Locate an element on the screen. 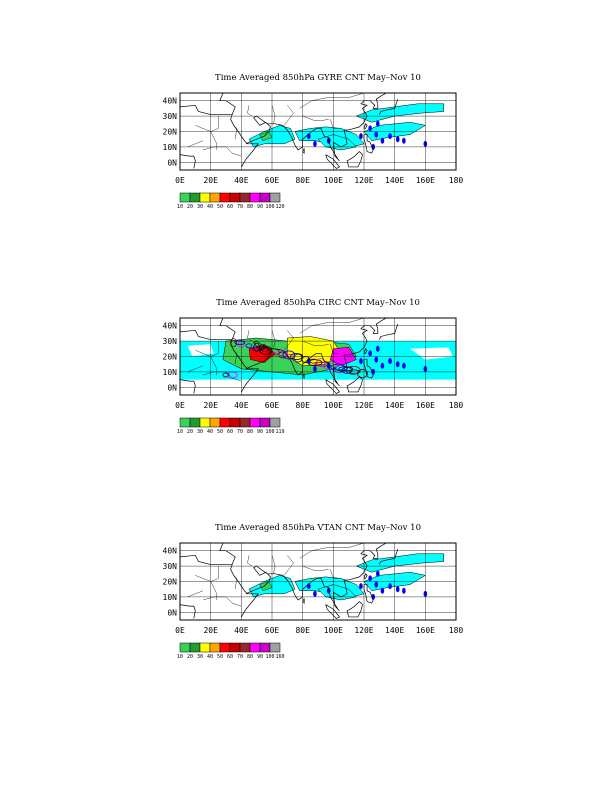  map-field is located at coordinates (318, 356).